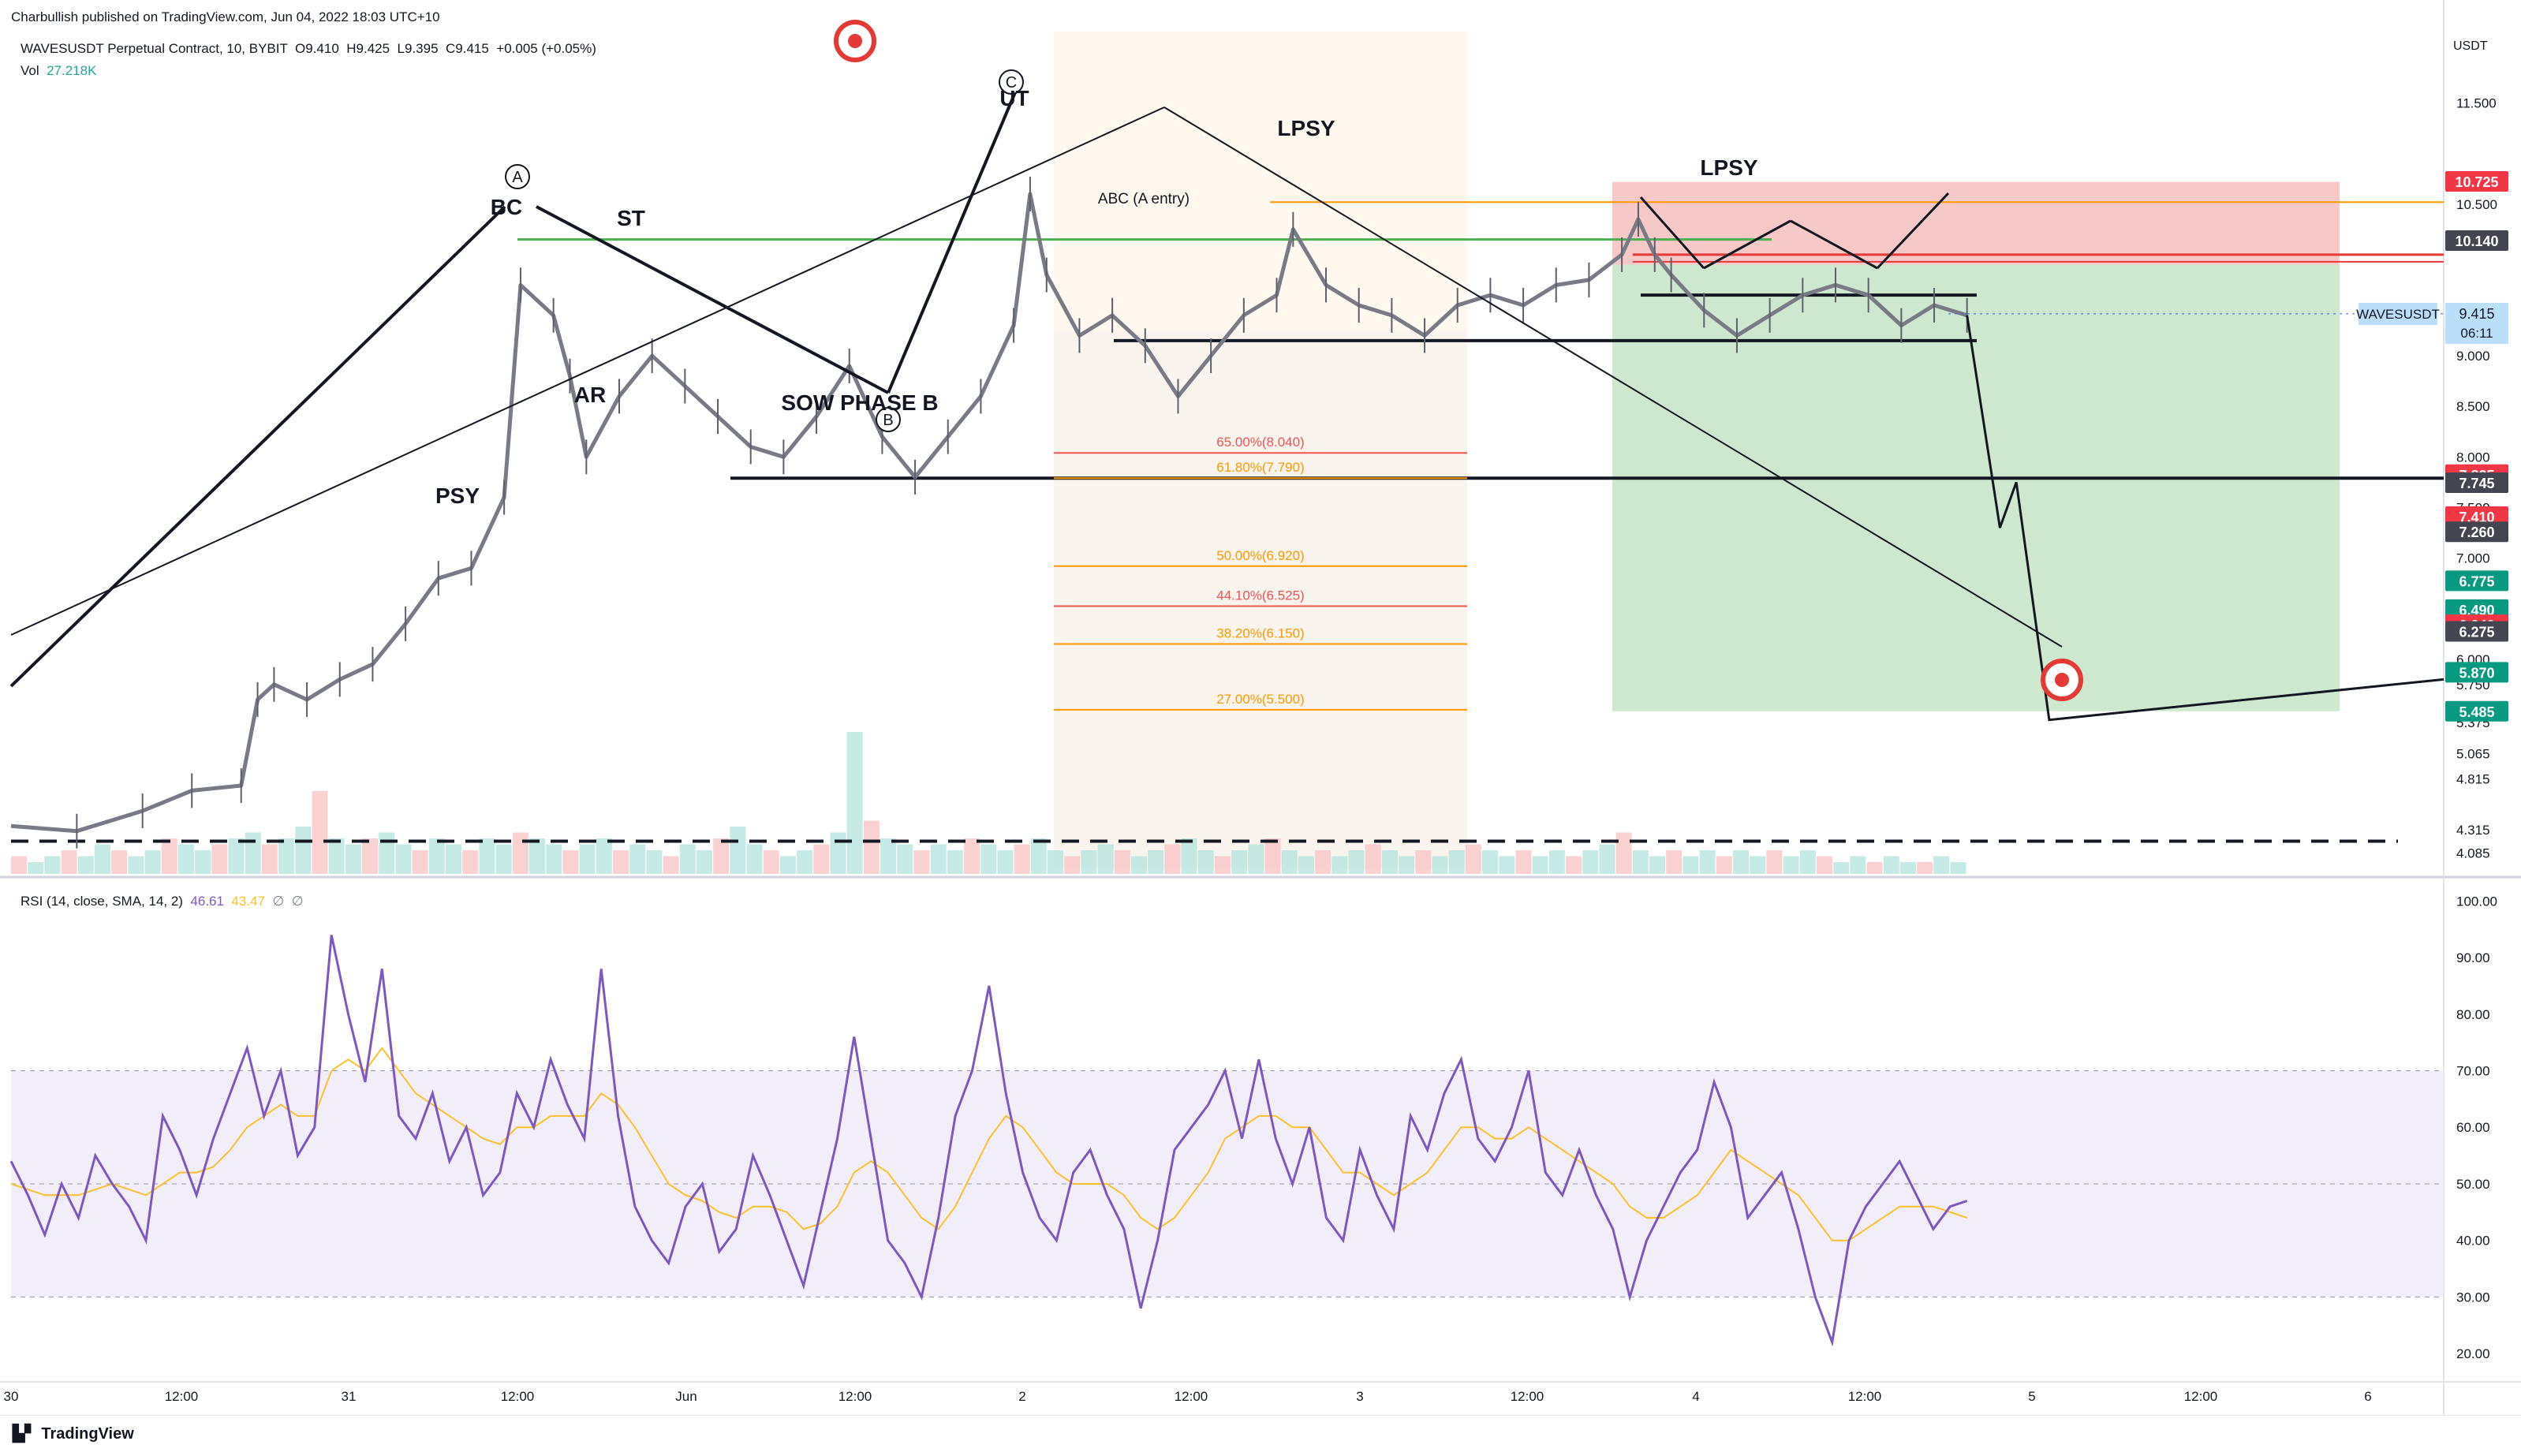  I want to click on fib-zone-grey, so click(1260, 599).